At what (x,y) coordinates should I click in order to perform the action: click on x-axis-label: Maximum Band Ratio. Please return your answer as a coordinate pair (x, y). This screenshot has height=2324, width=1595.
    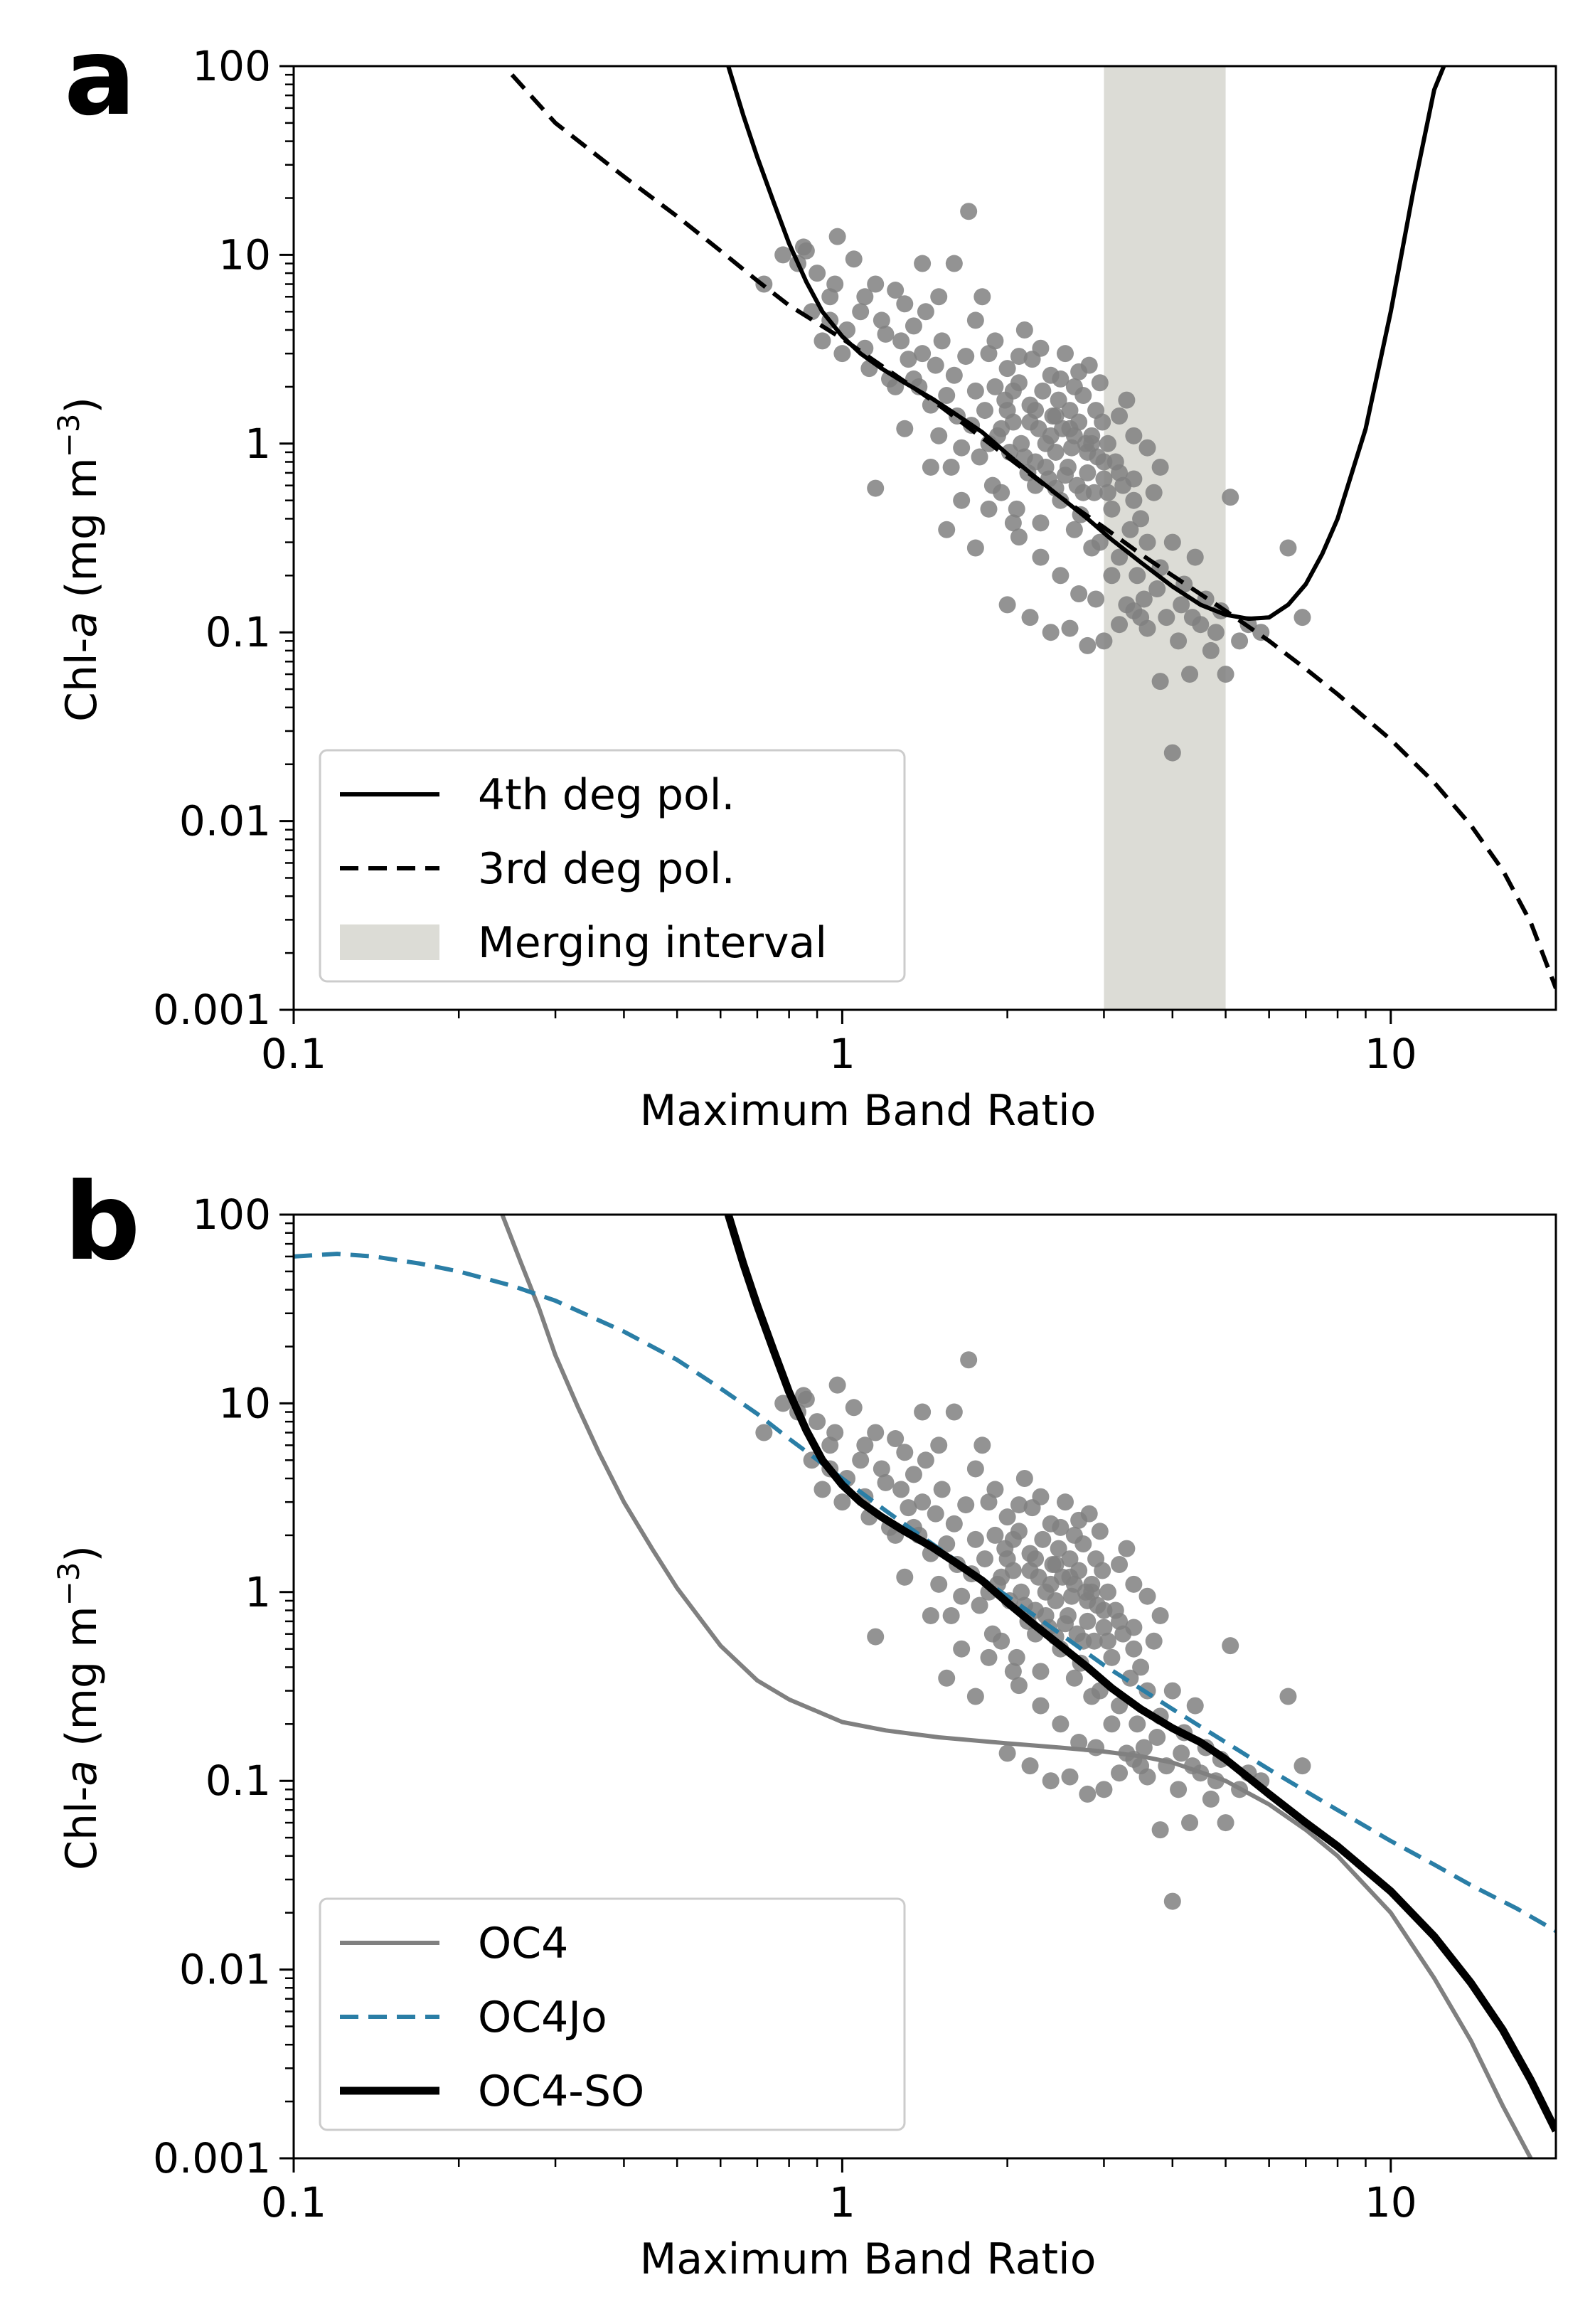
    Looking at the image, I should click on (868, 1111).